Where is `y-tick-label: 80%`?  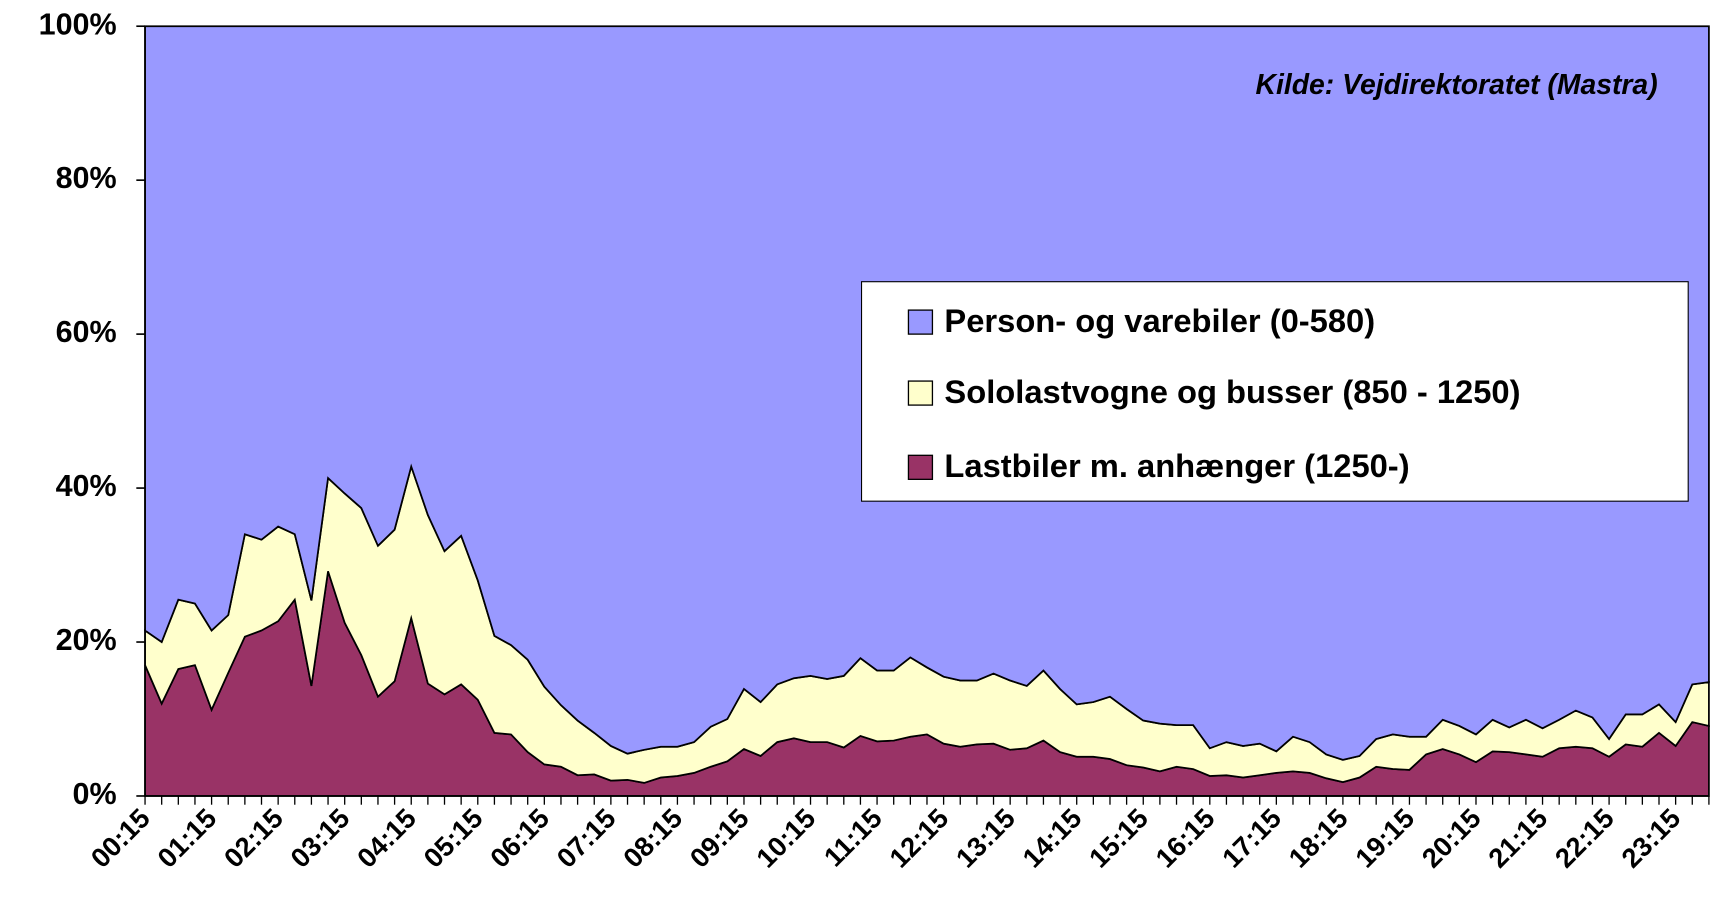 y-tick-label: 80% is located at coordinates (86, 178).